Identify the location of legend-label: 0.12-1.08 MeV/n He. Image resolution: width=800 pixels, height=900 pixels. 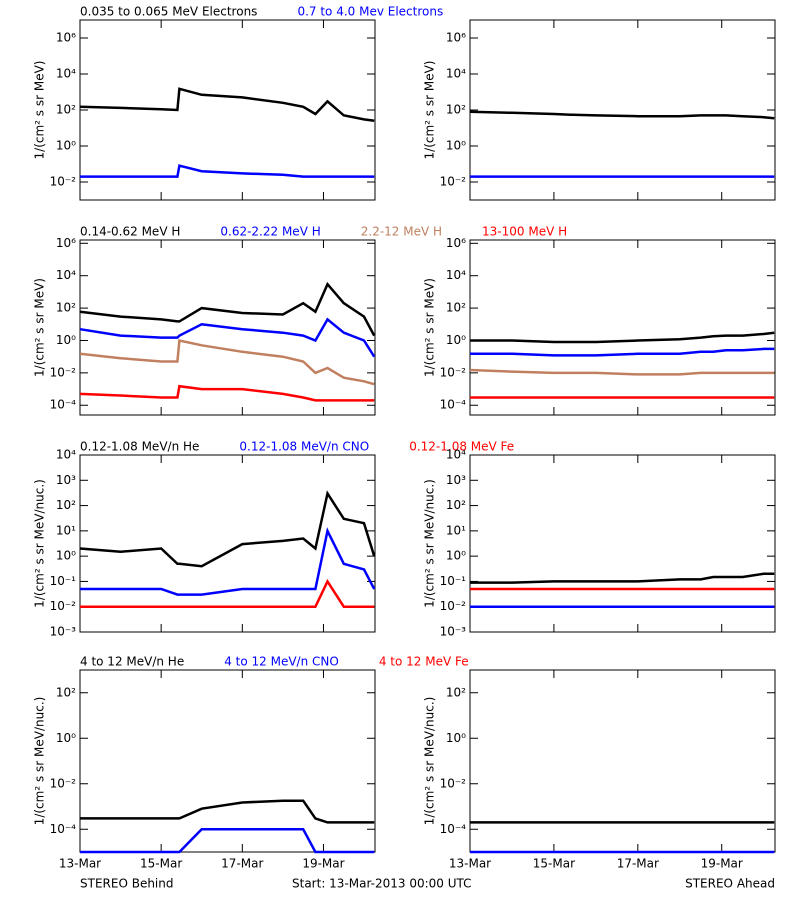
(139, 447).